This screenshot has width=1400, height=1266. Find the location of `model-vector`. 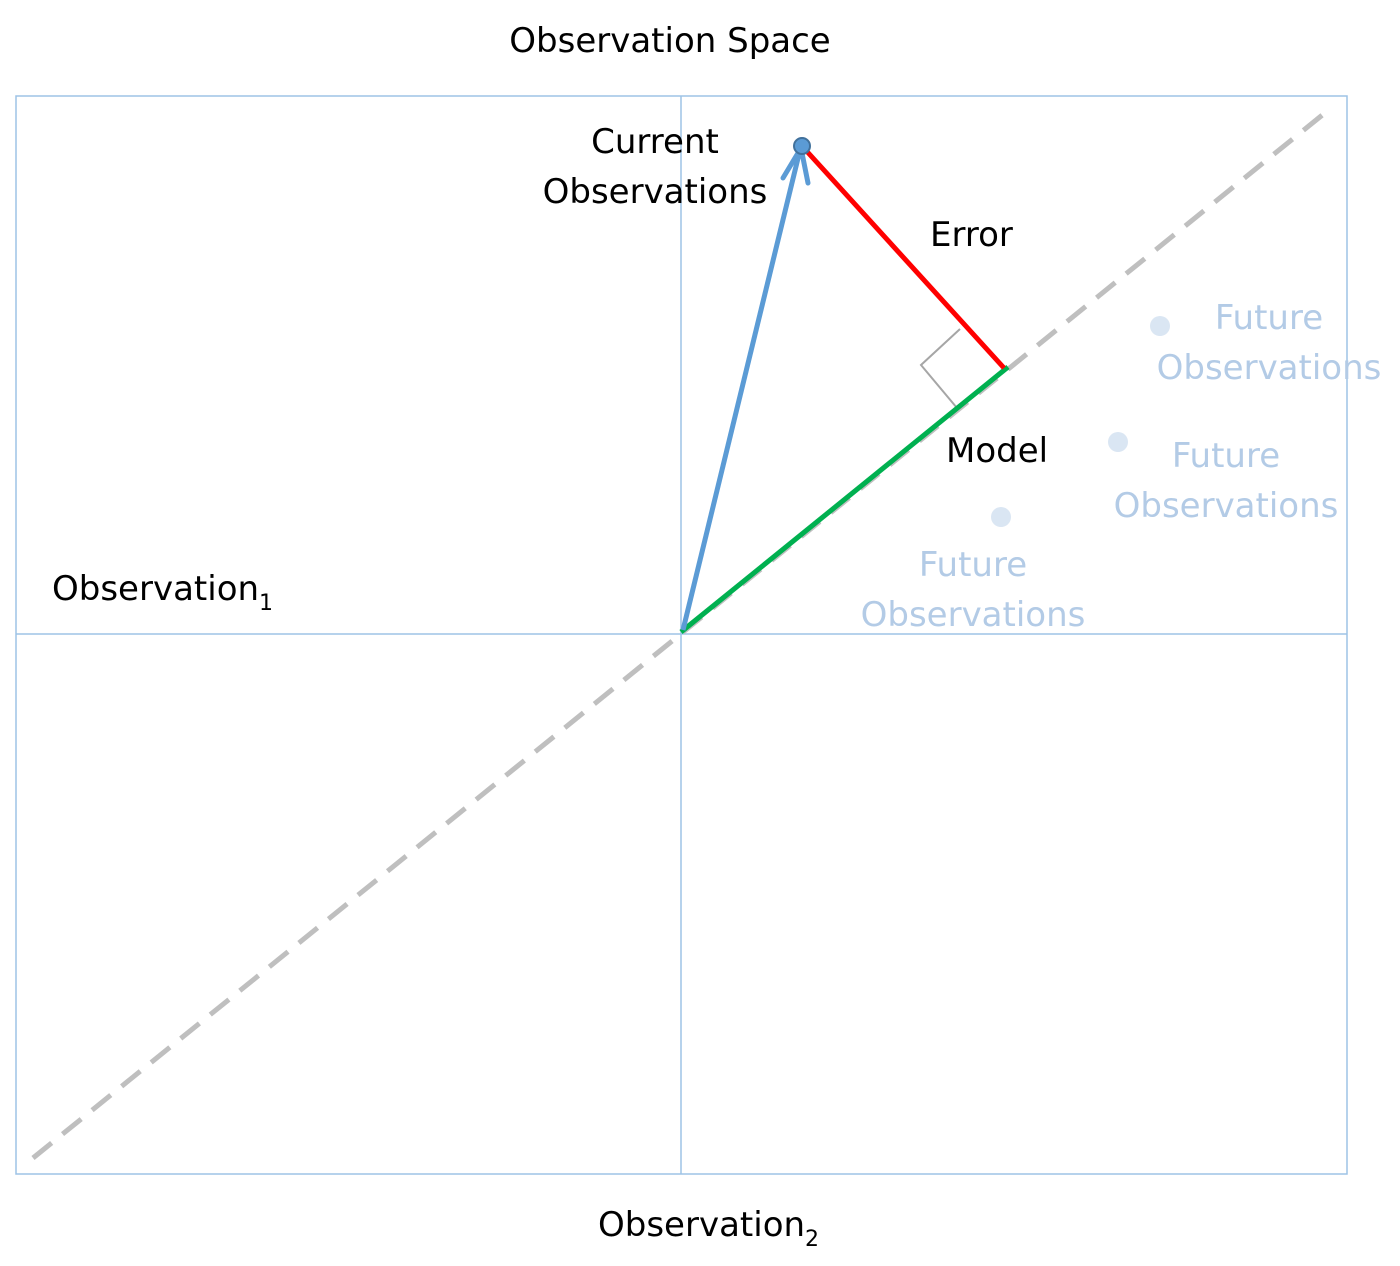

model-vector is located at coordinates (844, 499).